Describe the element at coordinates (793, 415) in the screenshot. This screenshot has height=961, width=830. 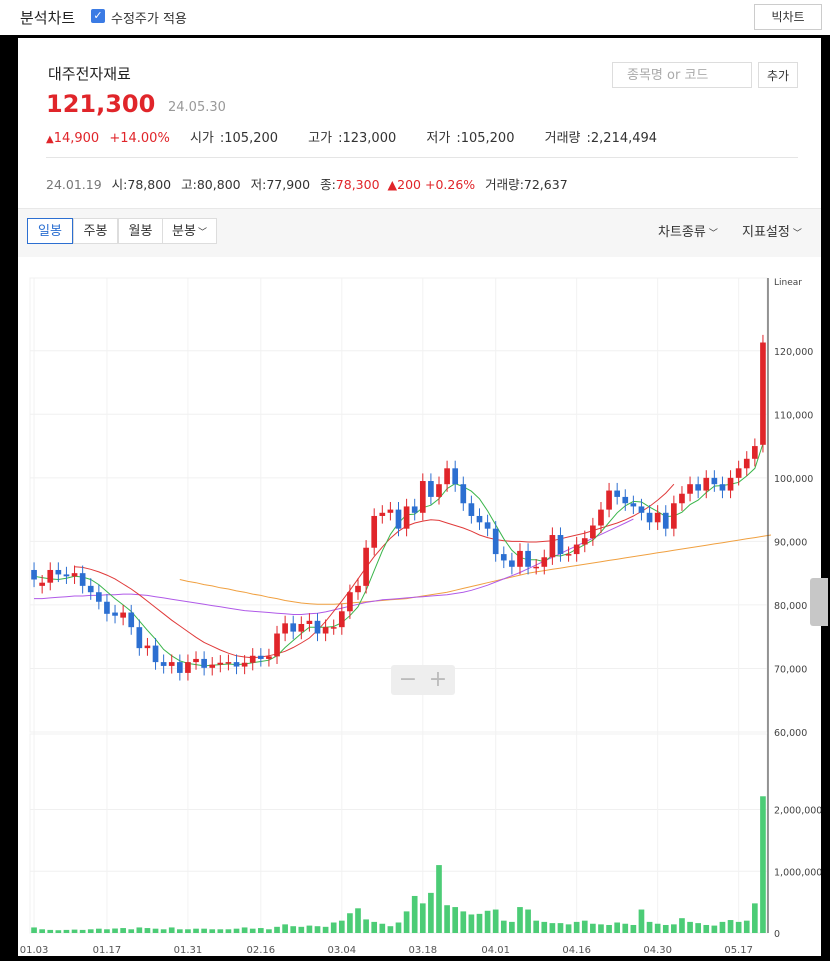
I see `y-tick-label: 110,000` at that location.